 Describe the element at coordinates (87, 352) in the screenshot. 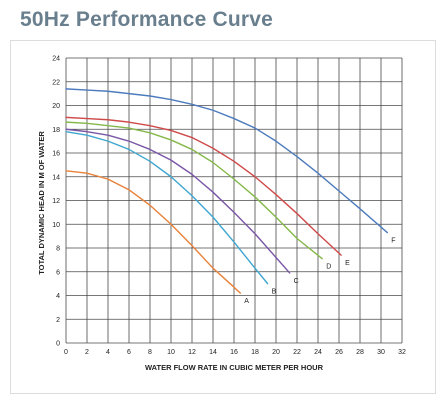

I see `x-tick-label: 2` at that location.